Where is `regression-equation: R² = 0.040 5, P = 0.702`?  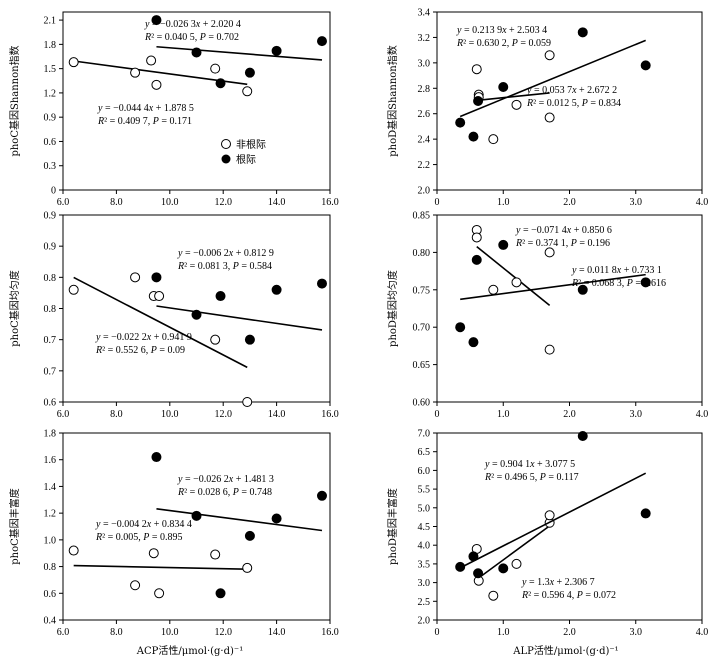
regression-equation: R² = 0.040 5, P = 0.702 is located at coordinates (191, 37).